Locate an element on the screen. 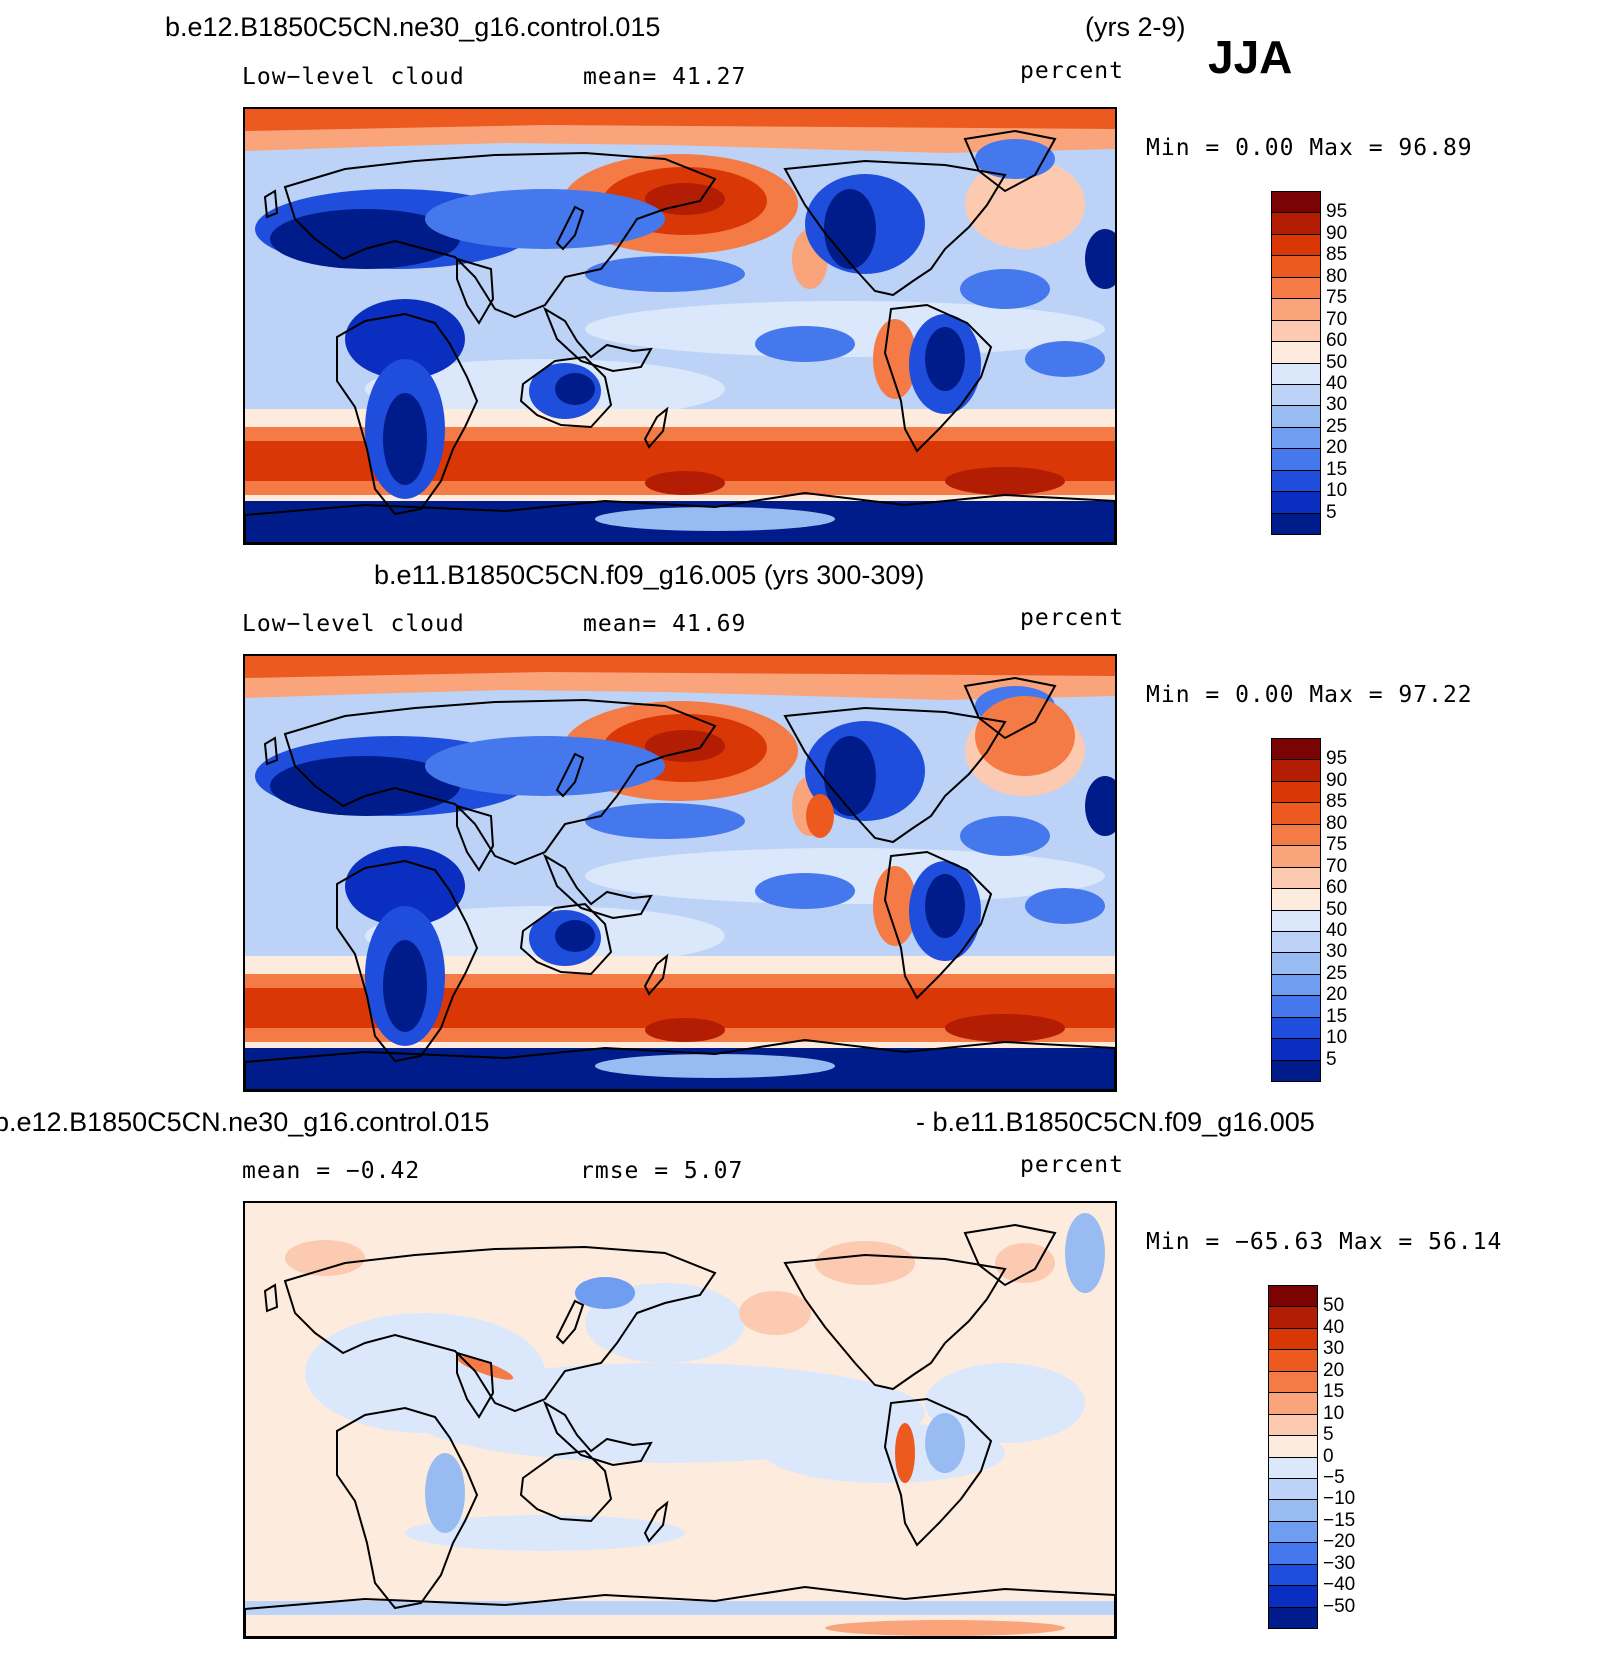  panel-2-colorbar: 95 90 85 80 75 70 60 50 40 30 25 20 15 10 5 is located at coordinates (1321, 910).